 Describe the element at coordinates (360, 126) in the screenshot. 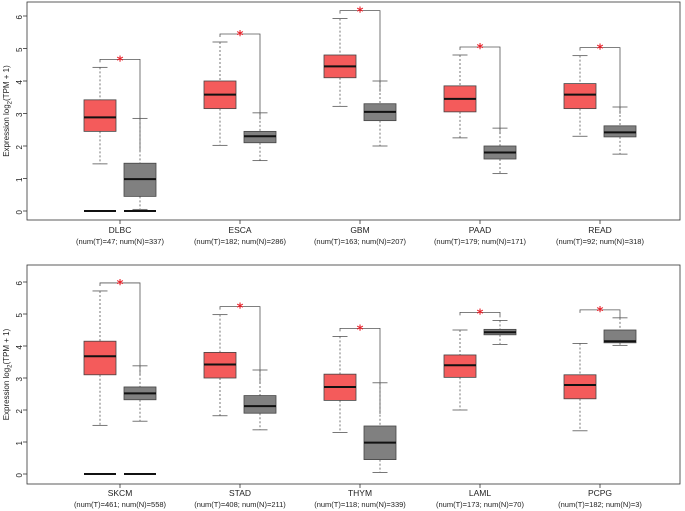

I see `group-gbm: GBM (num(T)=163; num(N)=207) *` at that location.